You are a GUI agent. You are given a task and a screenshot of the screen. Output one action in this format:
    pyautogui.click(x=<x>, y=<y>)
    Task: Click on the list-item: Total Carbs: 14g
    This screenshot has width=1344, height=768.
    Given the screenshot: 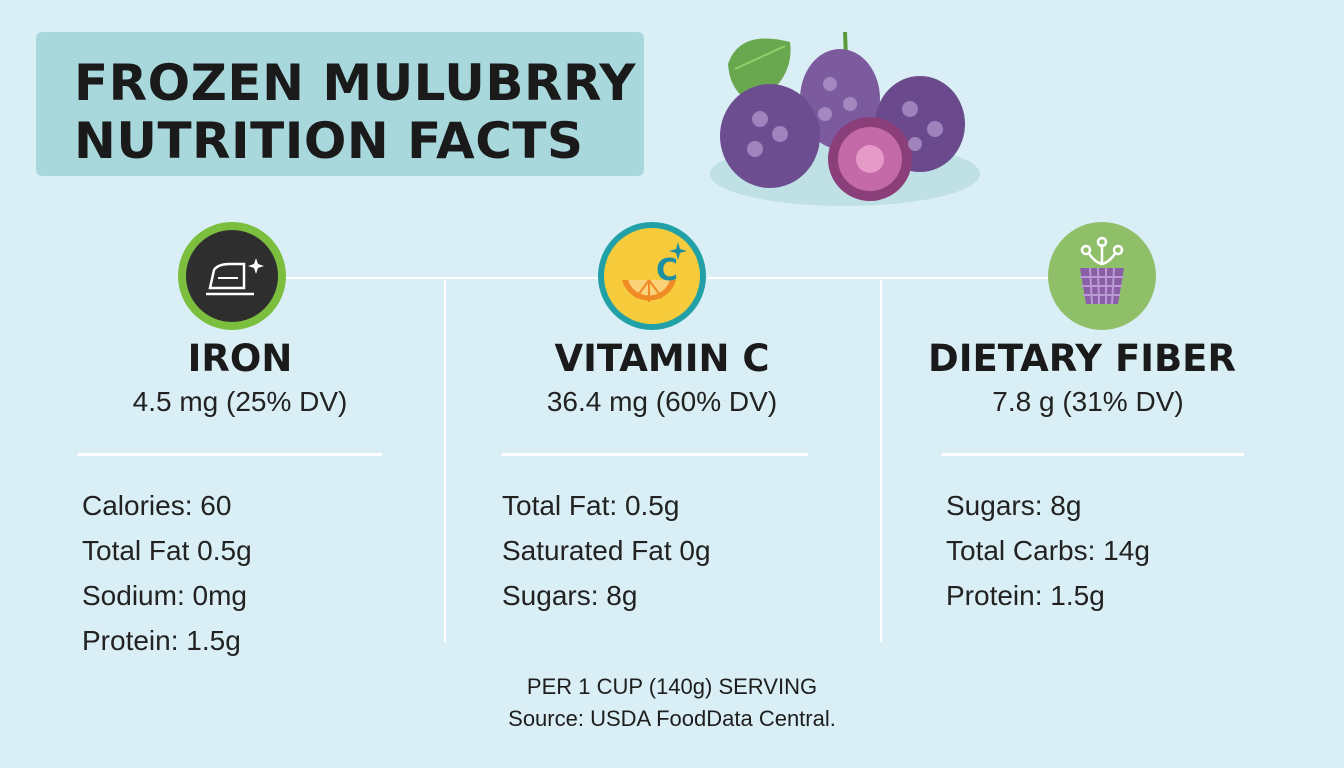 What is the action you would take?
    pyautogui.click(x=1048, y=550)
    